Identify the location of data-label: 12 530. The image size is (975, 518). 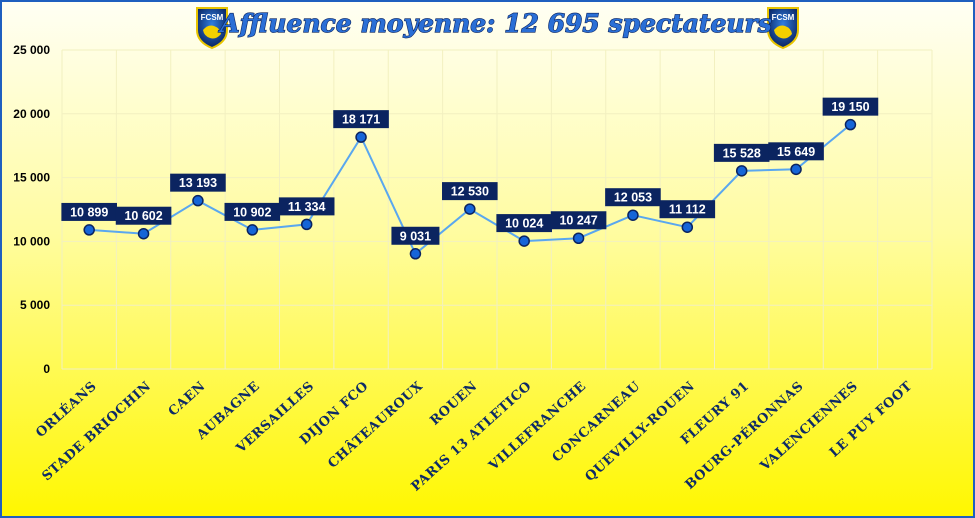
(470, 191).